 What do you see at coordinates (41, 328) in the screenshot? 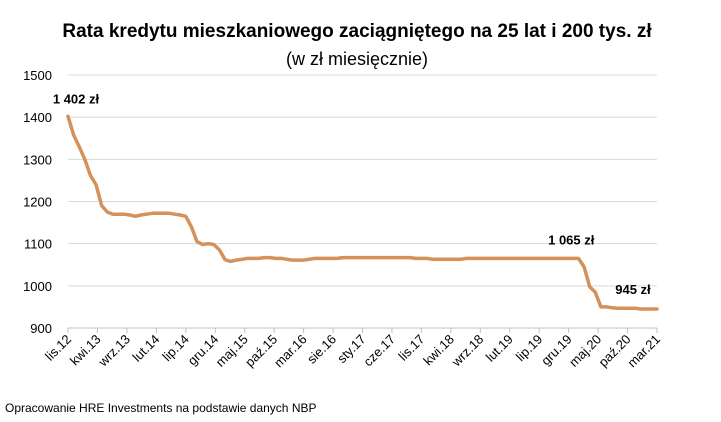
I see `y-tick-label: 900` at bounding box center [41, 328].